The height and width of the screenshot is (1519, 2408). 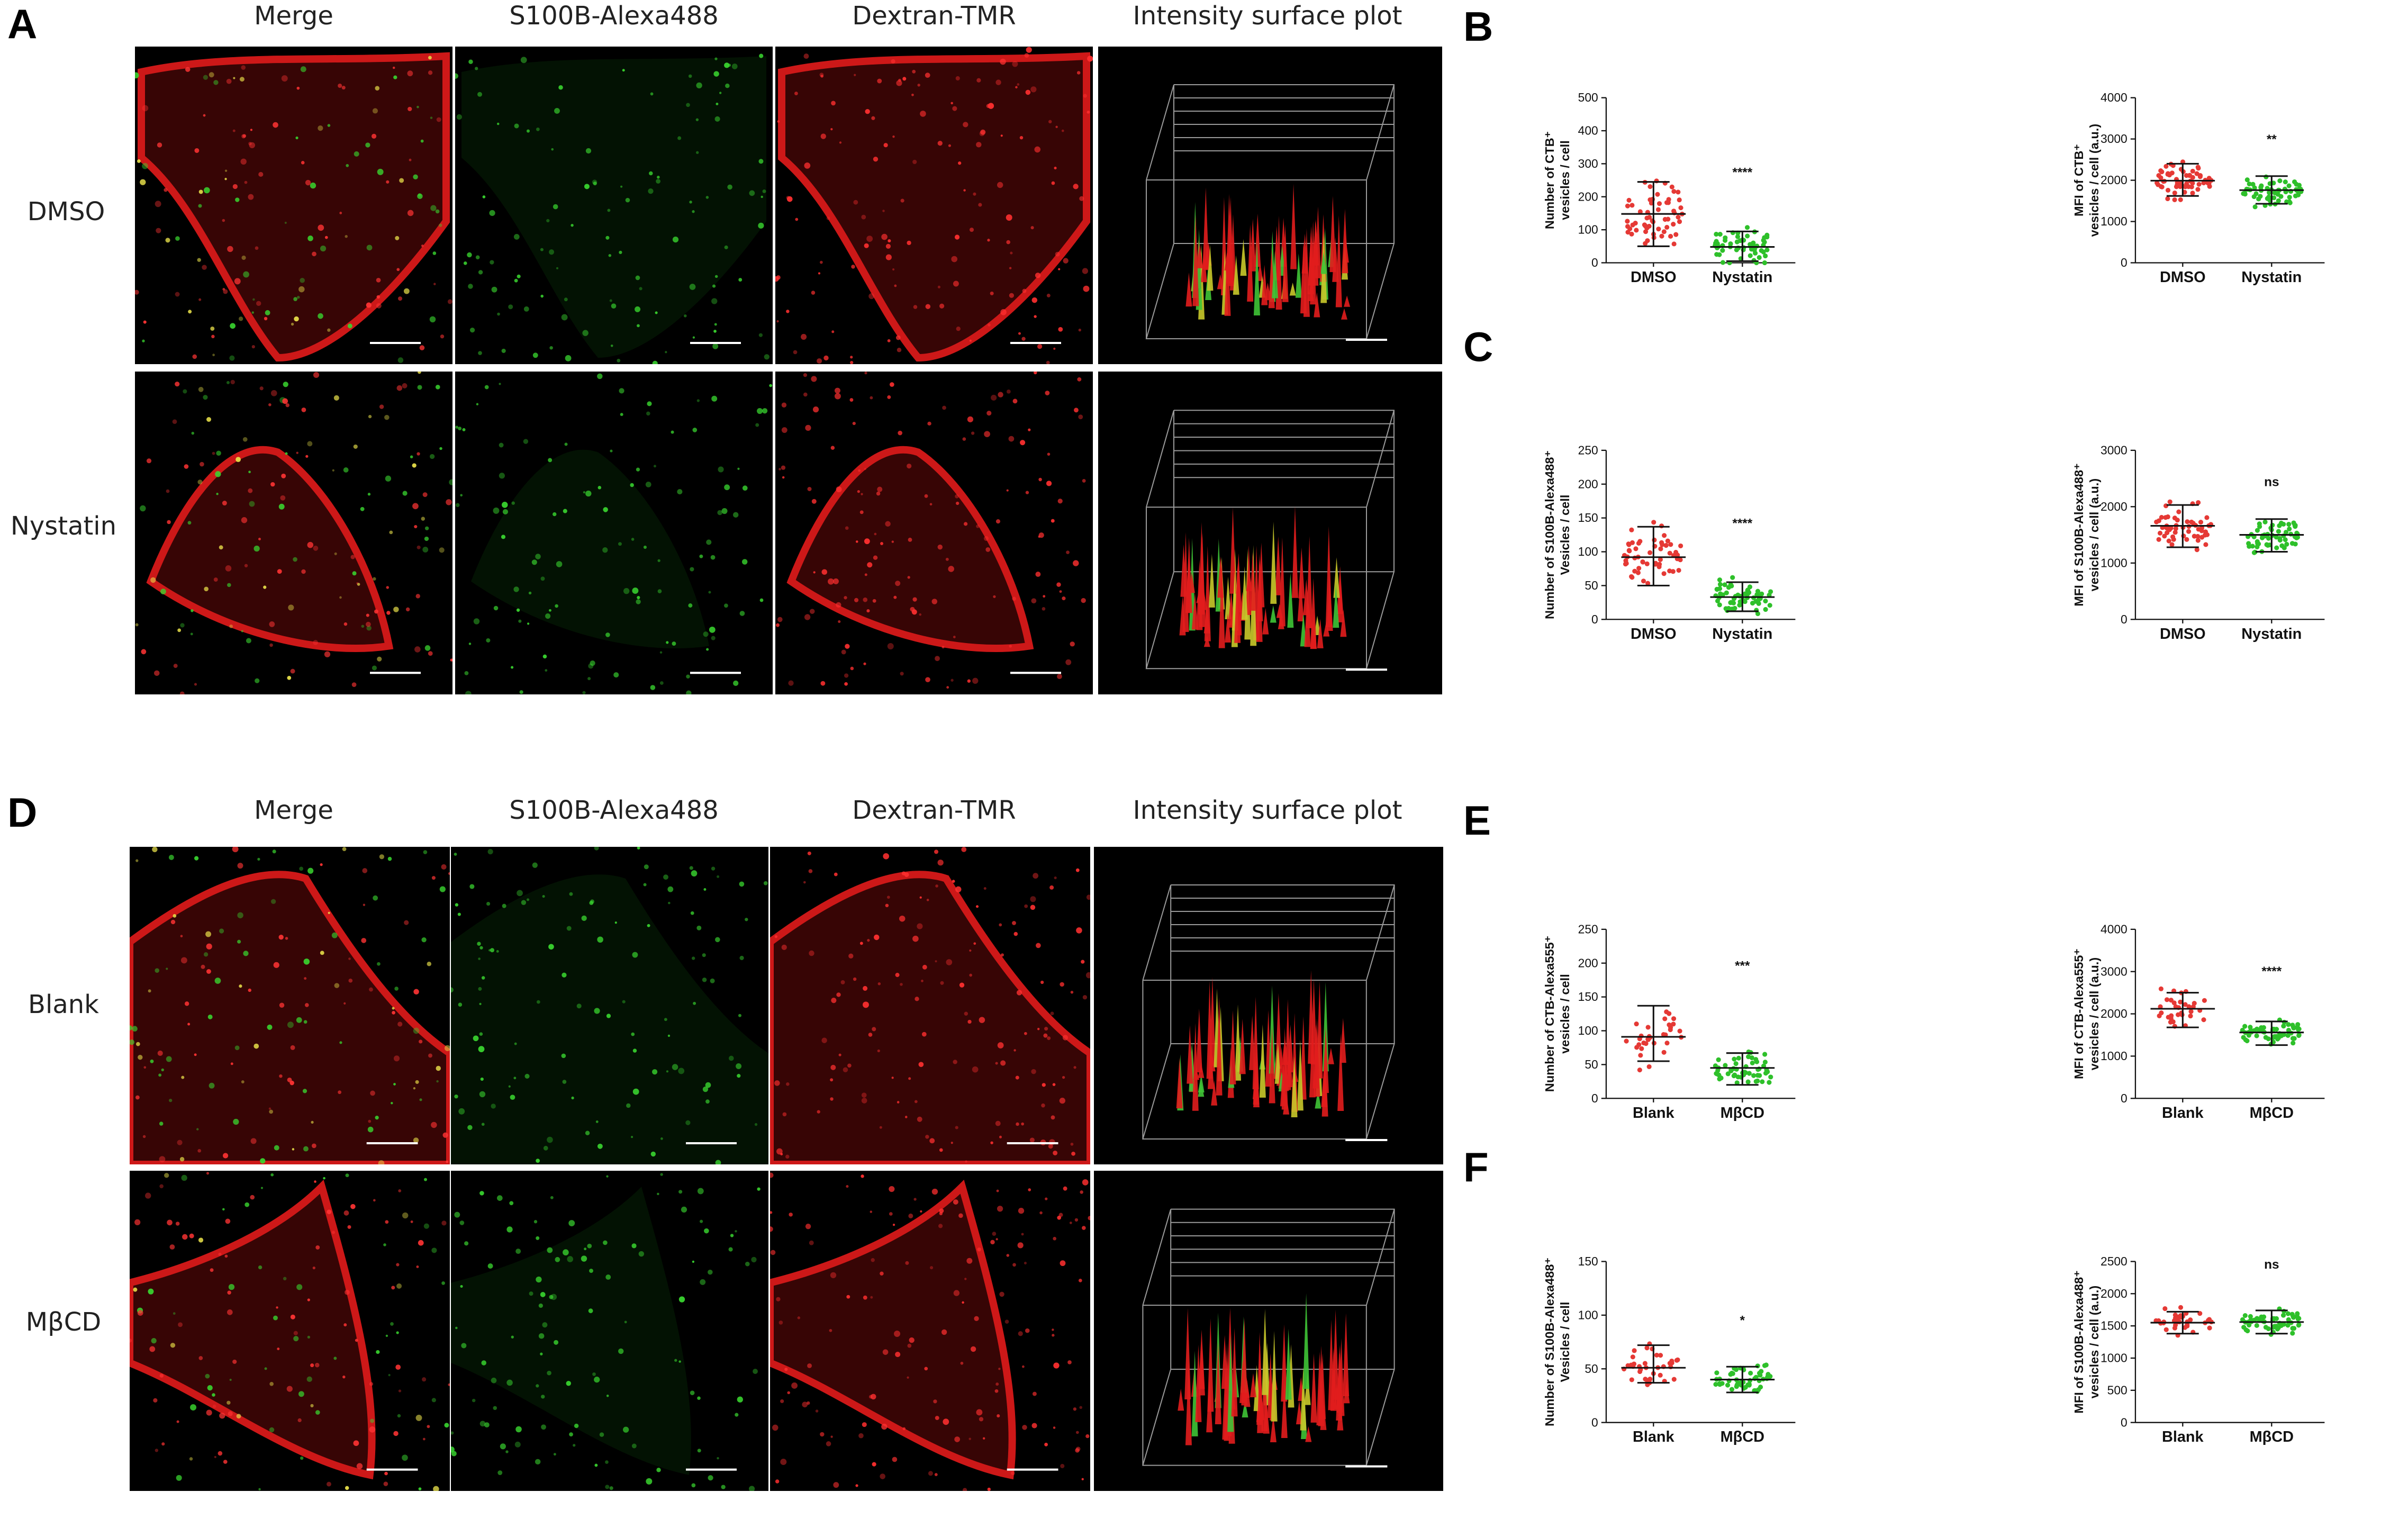 I want to click on row-label-mbcd: MβCD, so click(x=64, y=1322).